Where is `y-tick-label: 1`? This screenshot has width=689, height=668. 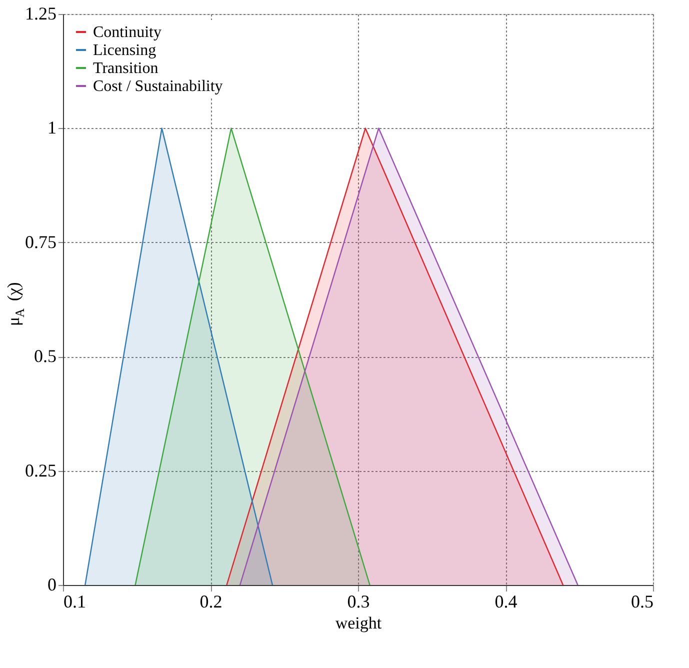
y-tick-label: 1 is located at coordinates (52, 128).